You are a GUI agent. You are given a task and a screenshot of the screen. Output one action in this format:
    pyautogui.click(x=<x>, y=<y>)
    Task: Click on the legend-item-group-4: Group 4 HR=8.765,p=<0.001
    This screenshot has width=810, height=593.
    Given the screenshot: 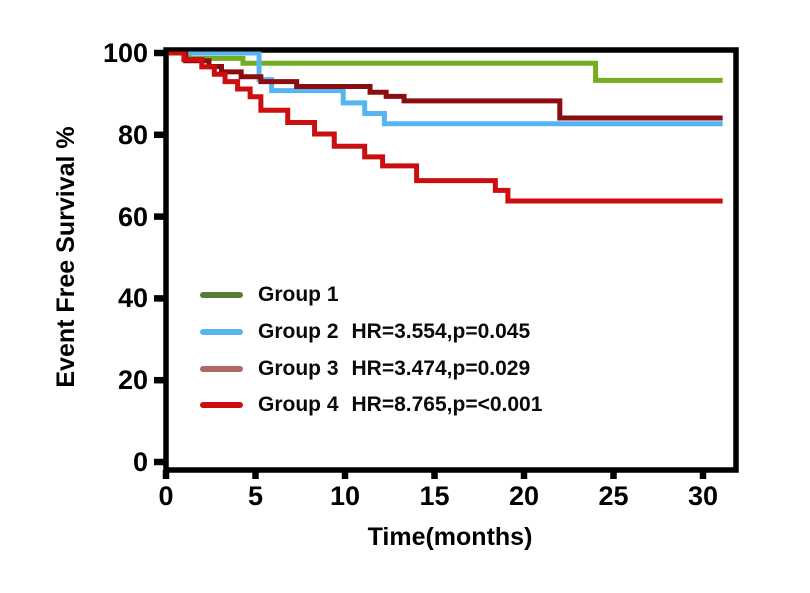 What is the action you would take?
    pyautogui.click(x=371, y=405)
    